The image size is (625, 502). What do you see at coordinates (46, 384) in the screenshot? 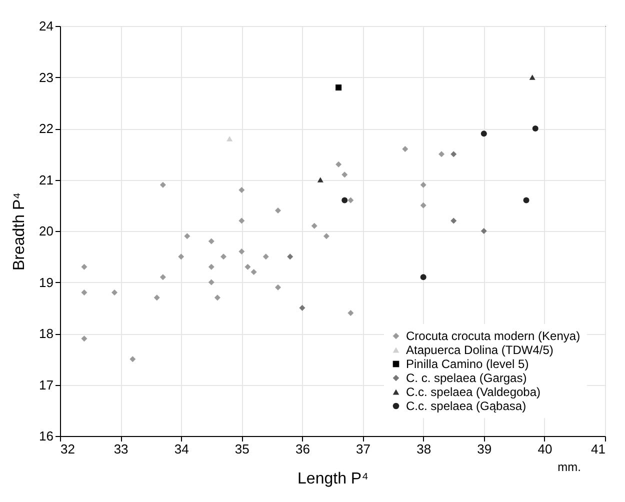
I see `y-tick-label: 17` at bounding box center [46, 384].